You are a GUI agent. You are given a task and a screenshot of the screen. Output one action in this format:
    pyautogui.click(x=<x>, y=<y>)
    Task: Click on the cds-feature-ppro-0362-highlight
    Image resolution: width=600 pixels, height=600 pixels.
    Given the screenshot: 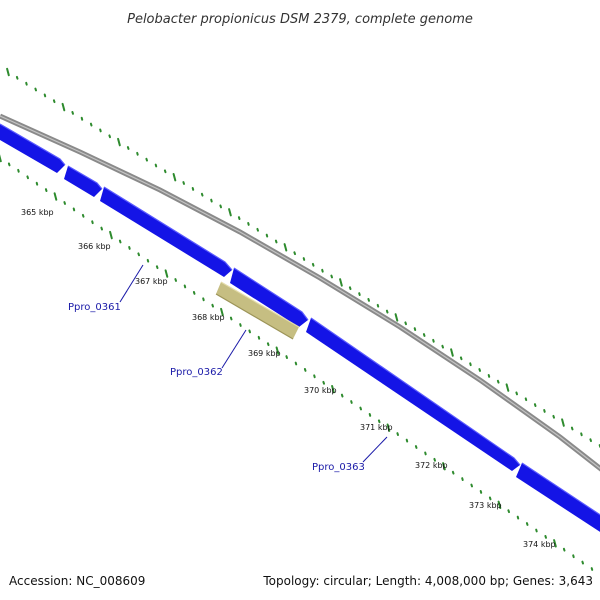 What is the action you would take?
    pyautogui.click(x=257, y=310)
    